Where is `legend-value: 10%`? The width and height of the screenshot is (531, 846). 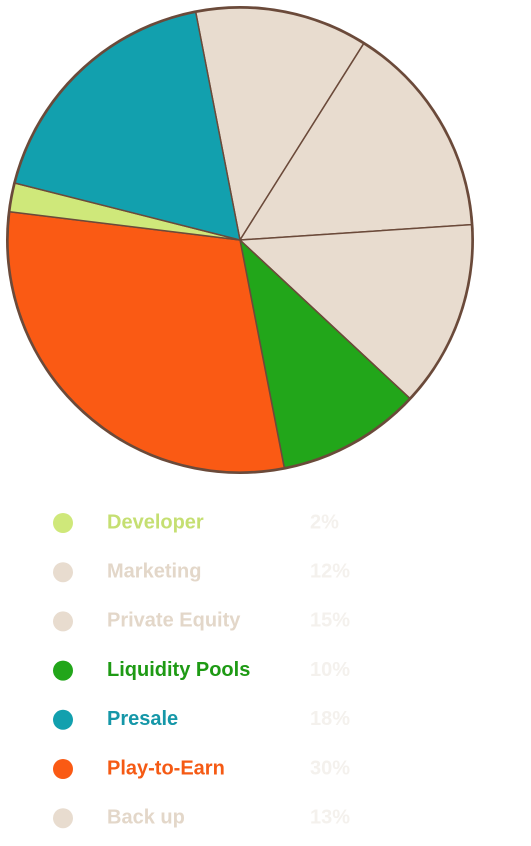 legend-value: 10% is located at coordinates (330, 670).